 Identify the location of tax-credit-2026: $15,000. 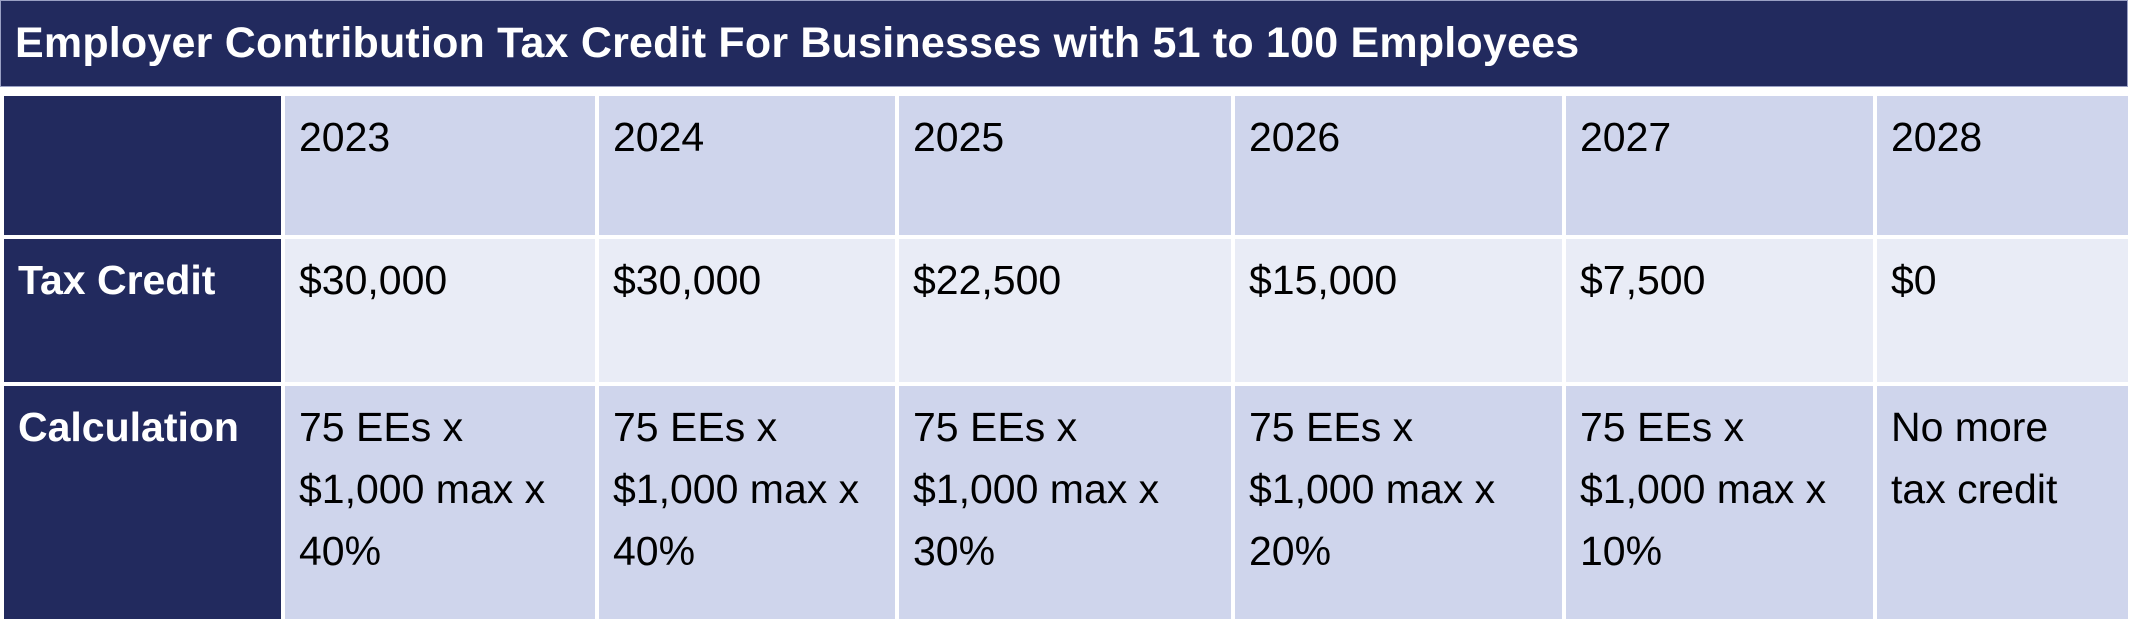
(1398, 310).